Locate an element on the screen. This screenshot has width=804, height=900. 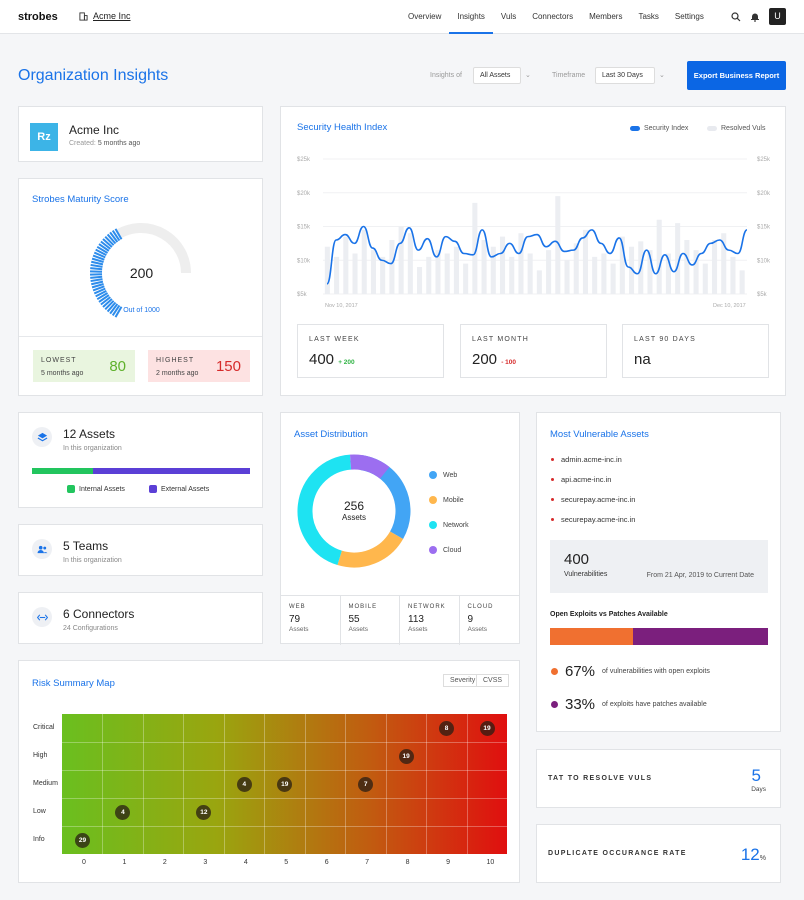
col-label: 6 is located at coordinates (326, 862).